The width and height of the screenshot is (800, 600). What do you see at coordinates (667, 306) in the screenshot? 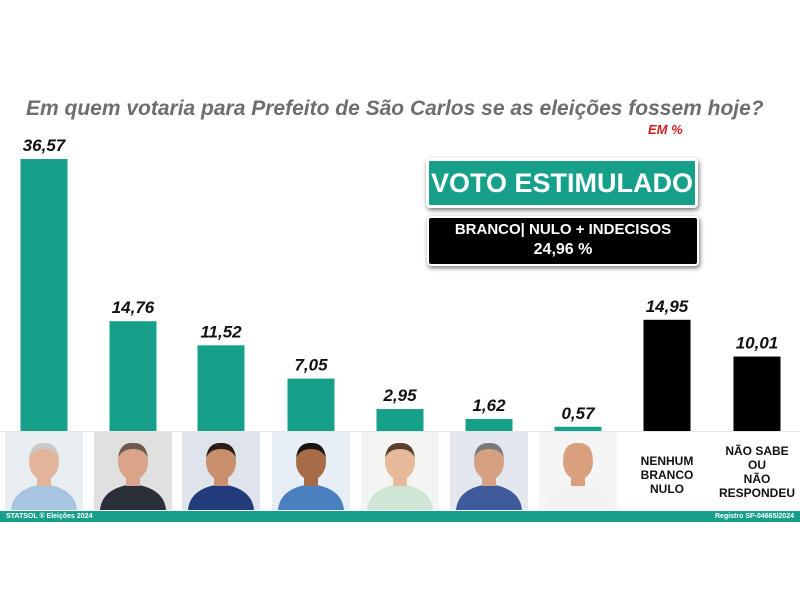
I see `data-label-8: 14,95` at bounding box center [667, 306].